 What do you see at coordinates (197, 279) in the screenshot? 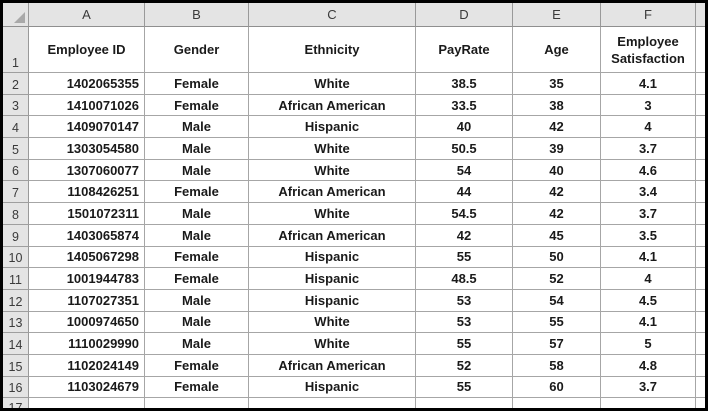
I see `cell-b11: Female` at bounding box center [197, 279].